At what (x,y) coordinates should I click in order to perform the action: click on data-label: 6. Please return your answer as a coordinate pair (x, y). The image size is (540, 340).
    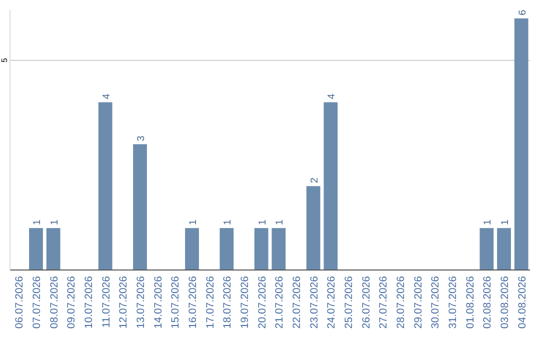
    Looking at the image, I should click on (522, 12).